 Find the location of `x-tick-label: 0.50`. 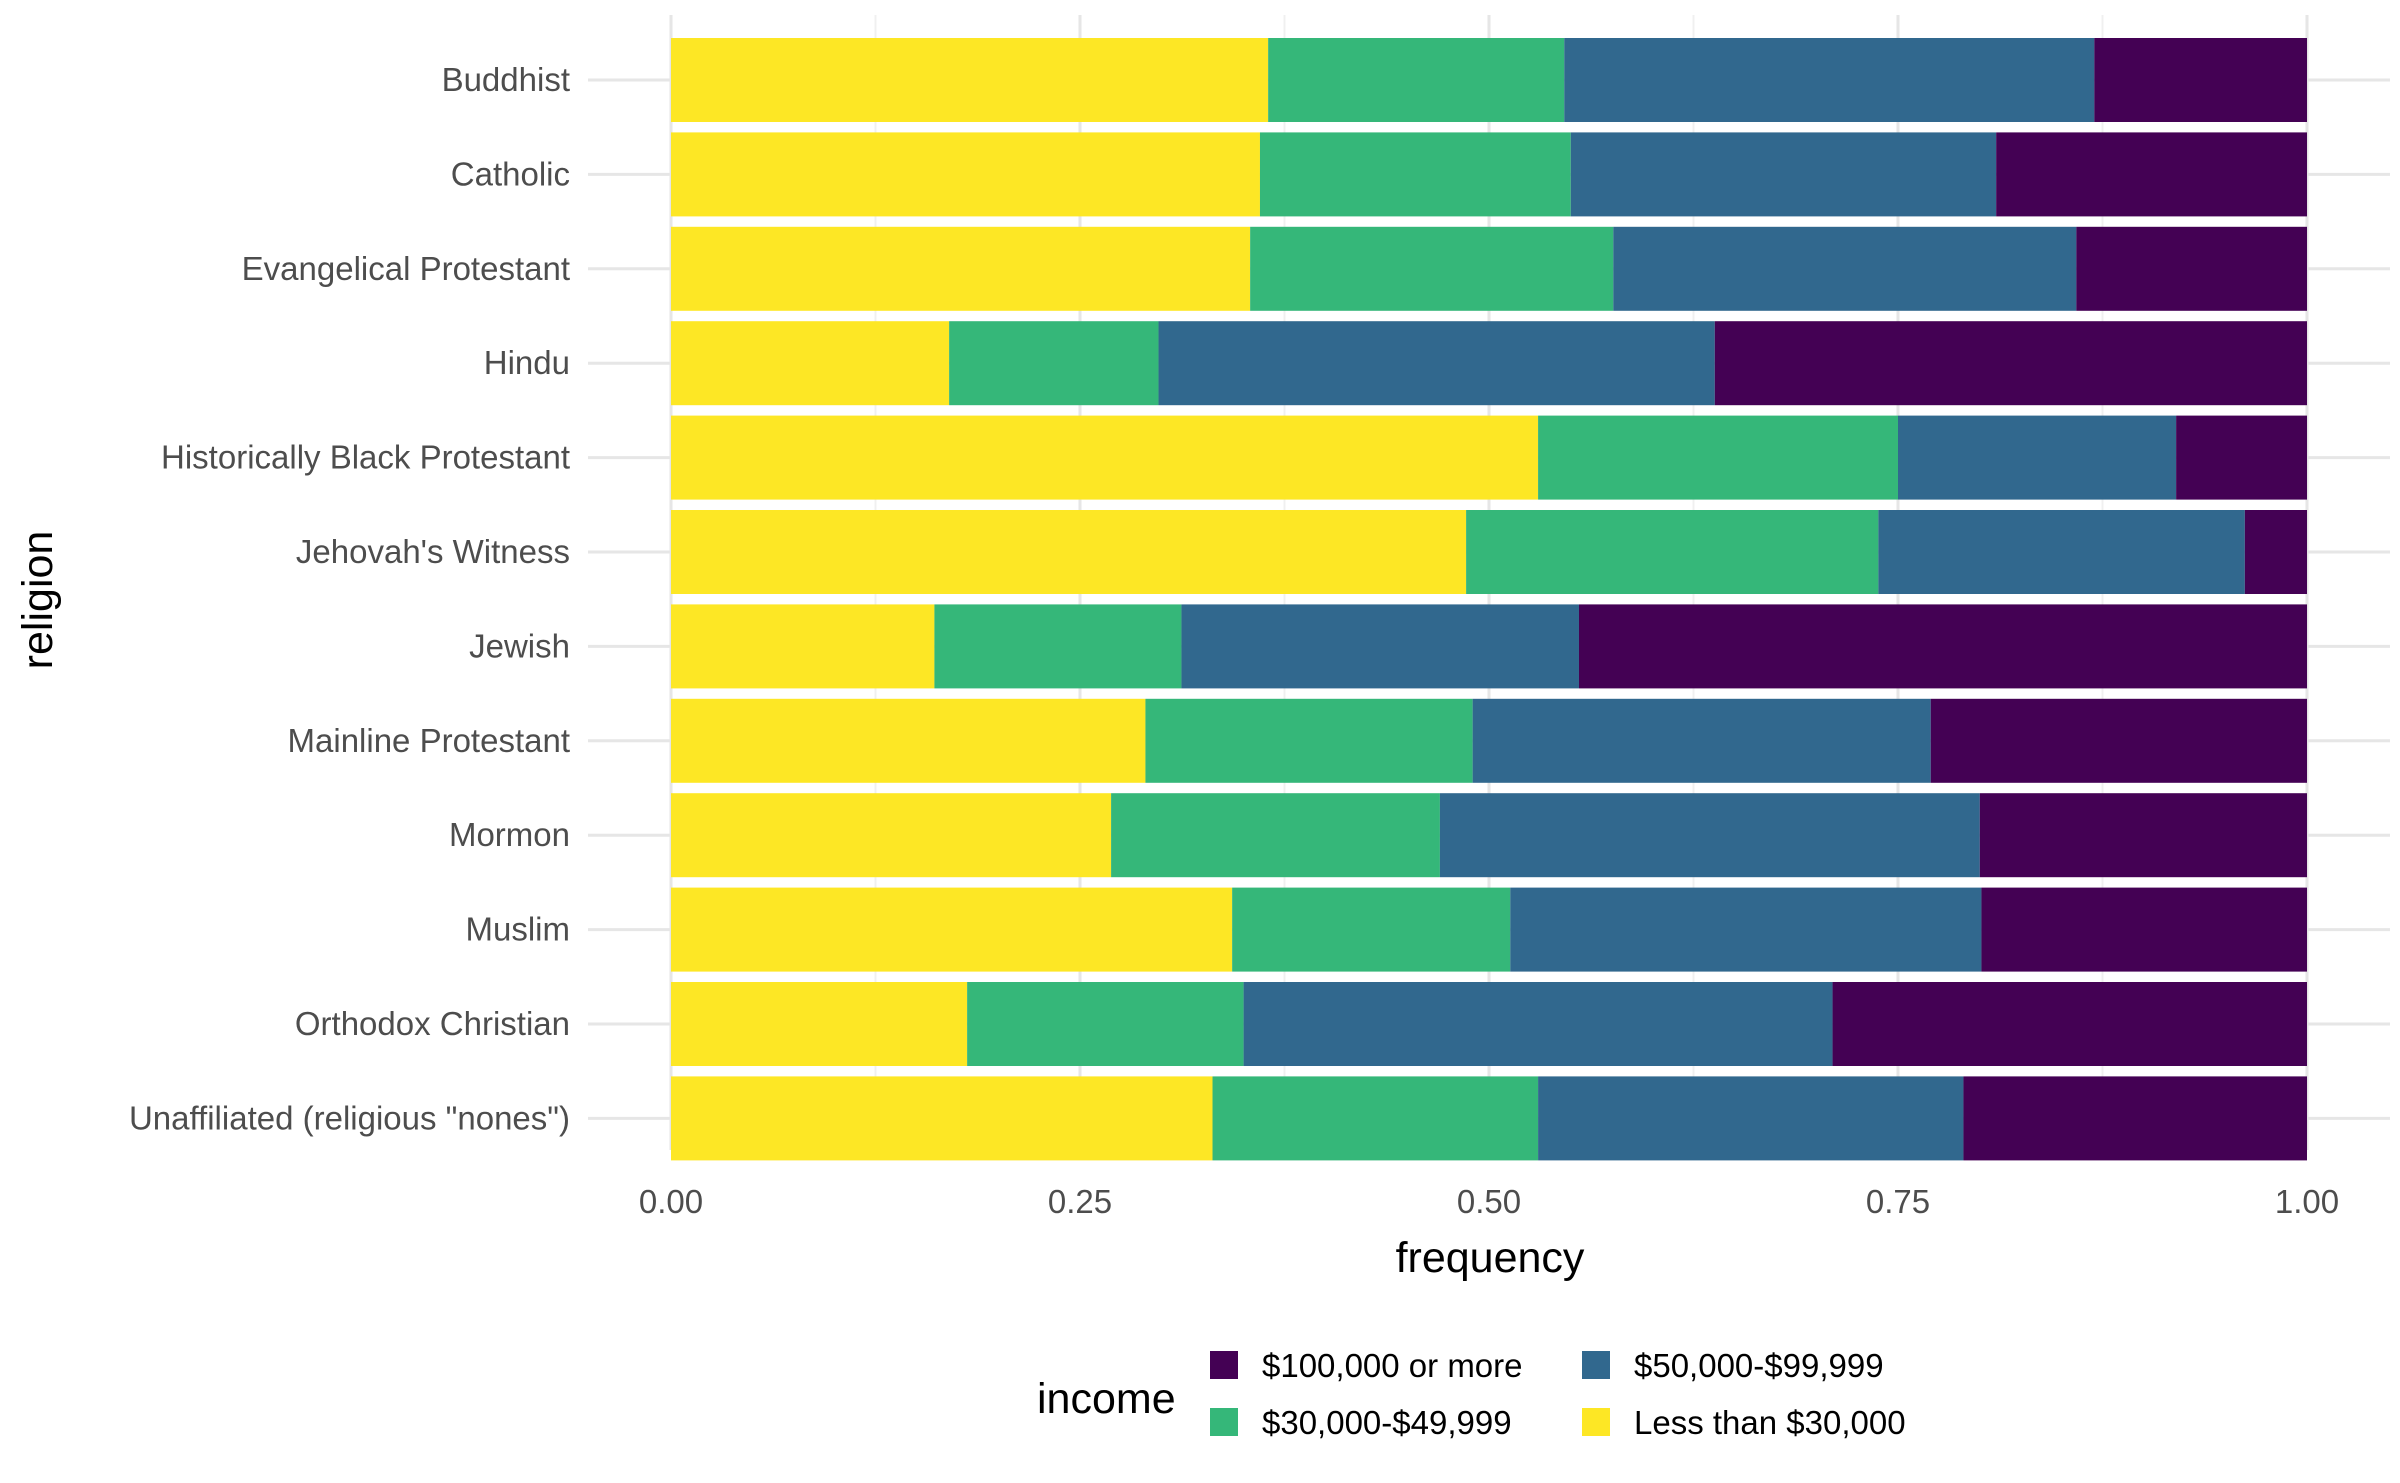

x-tick-label: 0.50 is located at coordinates (1489, 1201).